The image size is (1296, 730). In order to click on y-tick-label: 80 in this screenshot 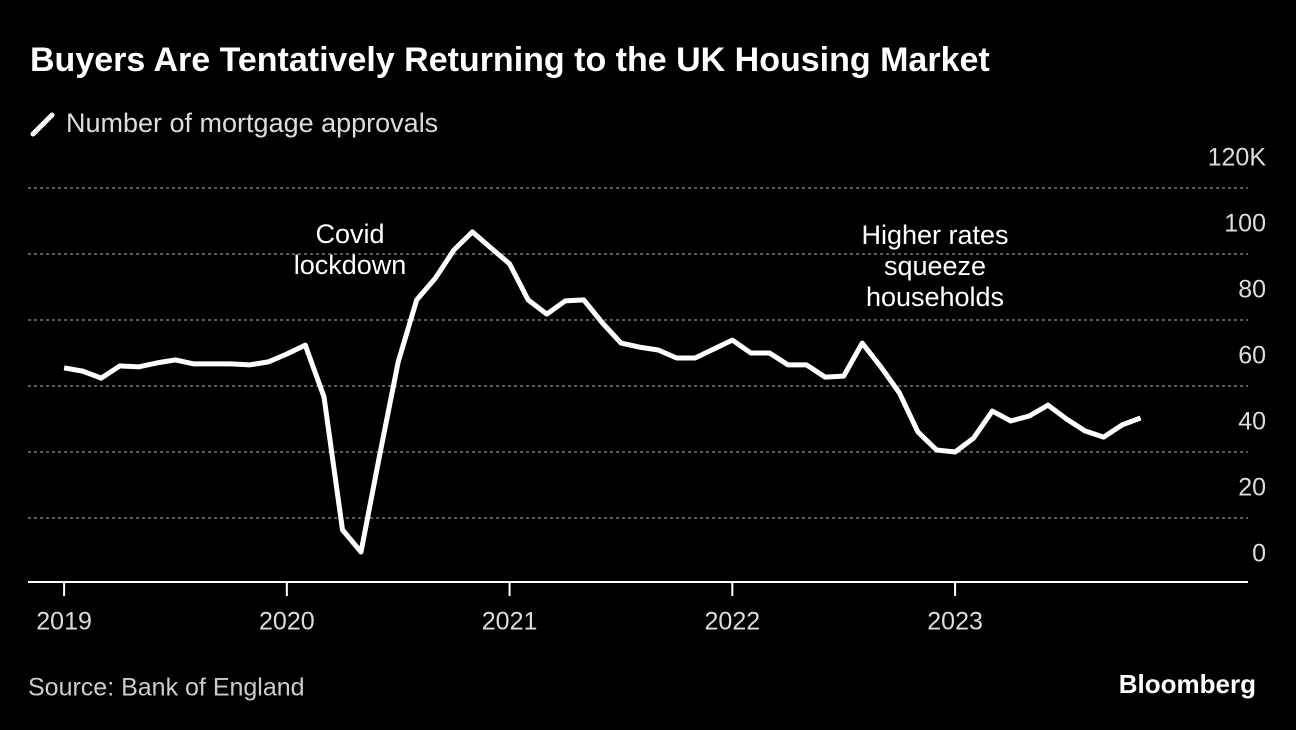, I will do `click(1252, 290)`.